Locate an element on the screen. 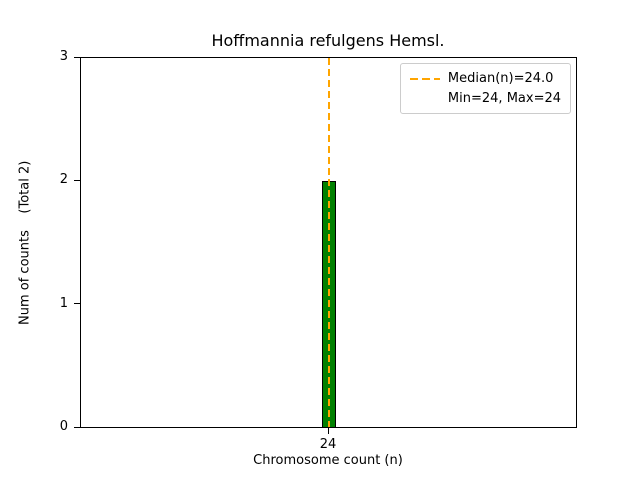 The image size is (640, 480). y-tick-label: 3 is located at coordinates (63, 56).